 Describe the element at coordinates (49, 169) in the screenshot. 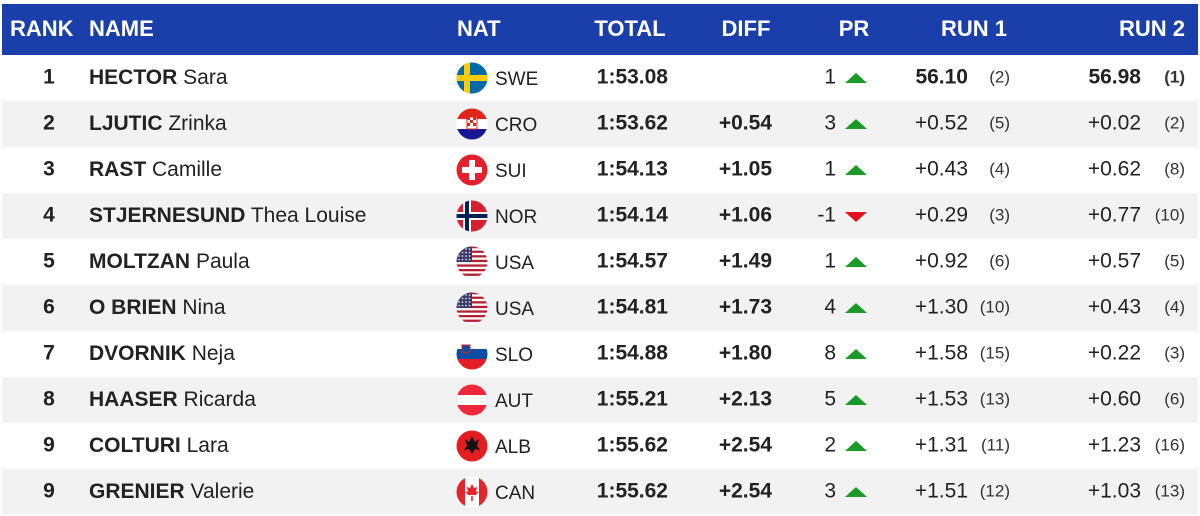

I see `rank: 3` at that location.